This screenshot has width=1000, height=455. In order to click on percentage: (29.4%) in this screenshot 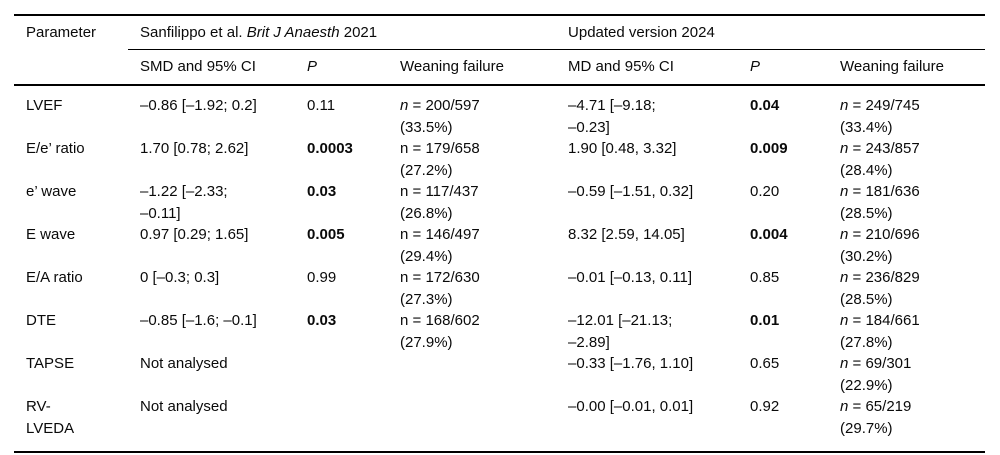, I will do `click(426, 256)`.